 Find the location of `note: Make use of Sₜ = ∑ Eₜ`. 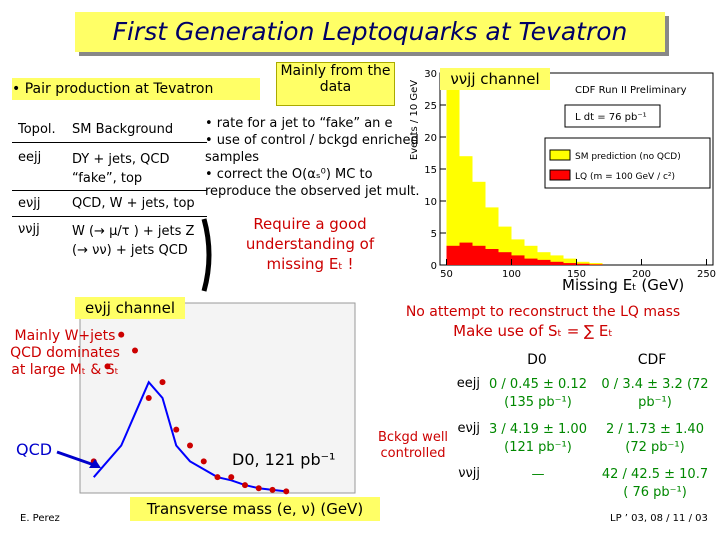

note: Make use of Sₜ = ∑ Eₜ is located at coordinates (533, 331).